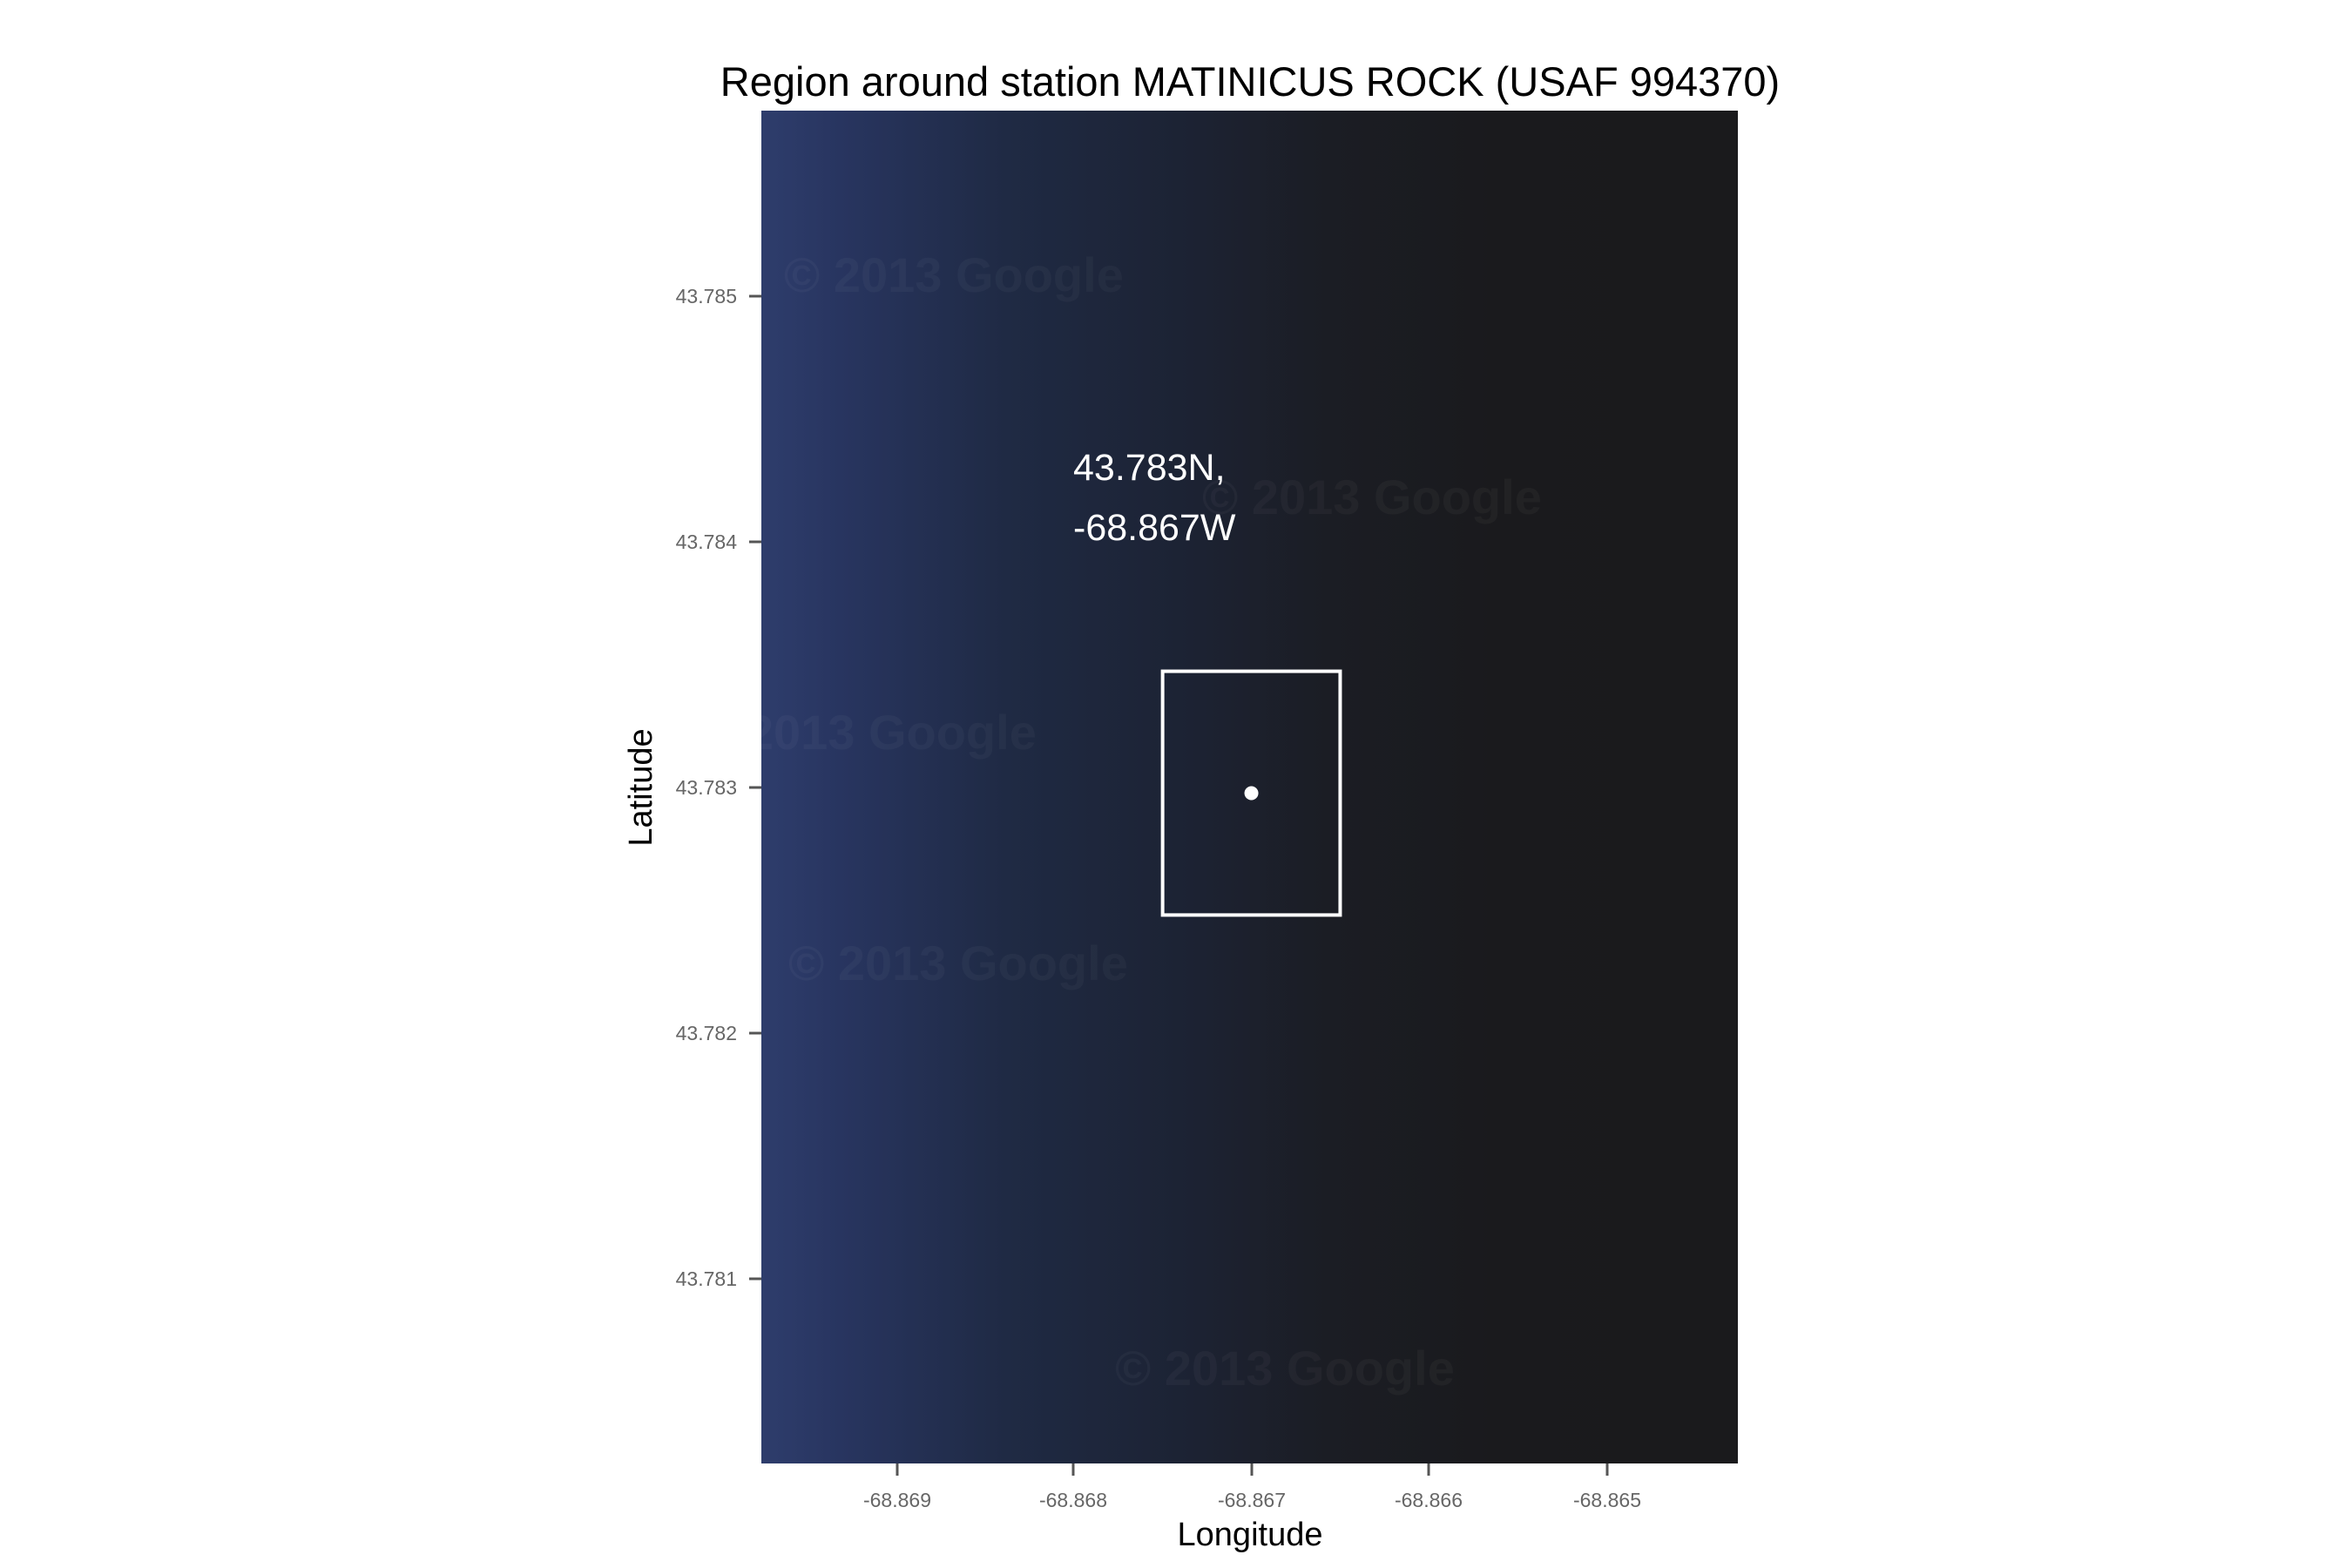  What do you see at coordinates (641, 787) in the screenshot?
I see `y-axis-title: Latitude` at bounding box center [641, 787].